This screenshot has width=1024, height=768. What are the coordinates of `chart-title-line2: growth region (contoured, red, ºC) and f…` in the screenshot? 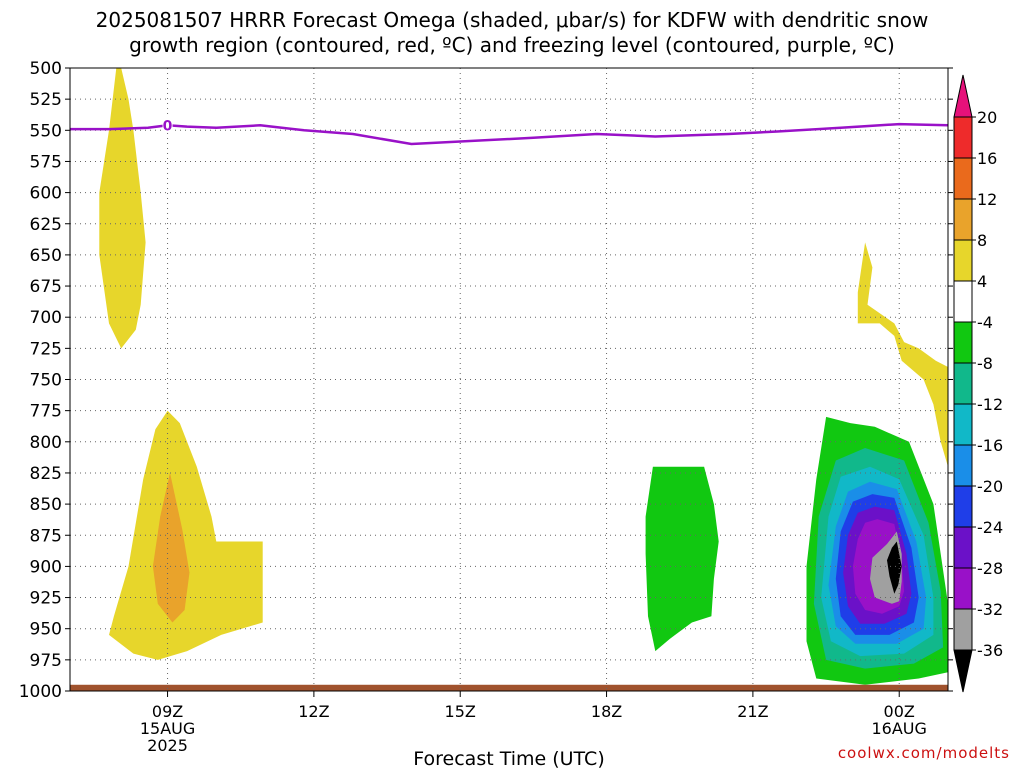 It's located at (512, 45).